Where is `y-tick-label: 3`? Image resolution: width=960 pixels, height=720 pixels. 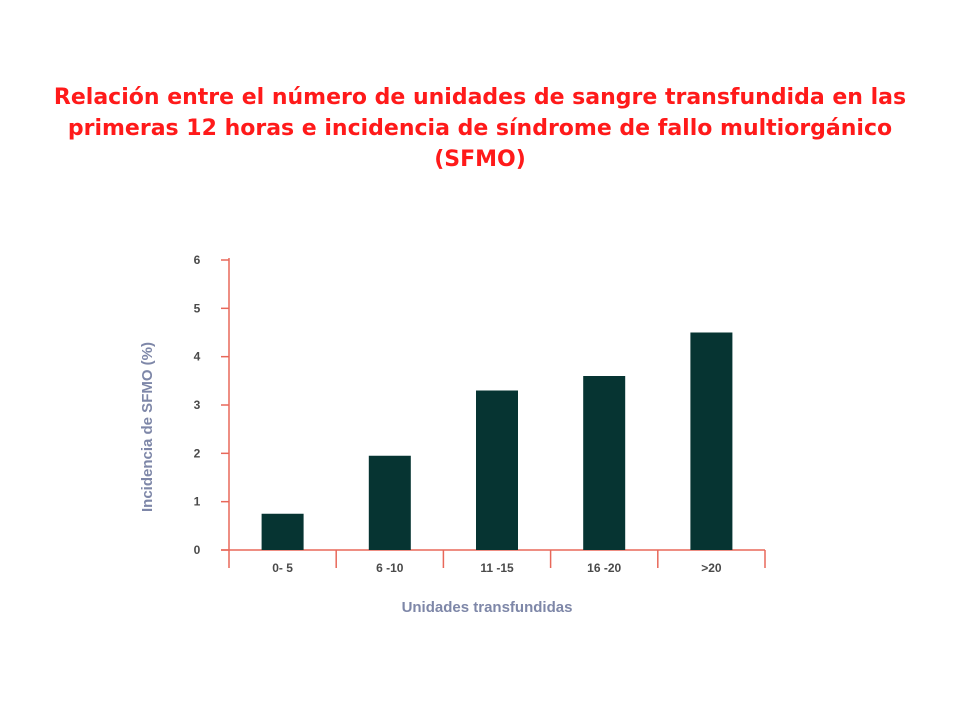 y-tick-label: 3 is located at coordinates (197, 405).